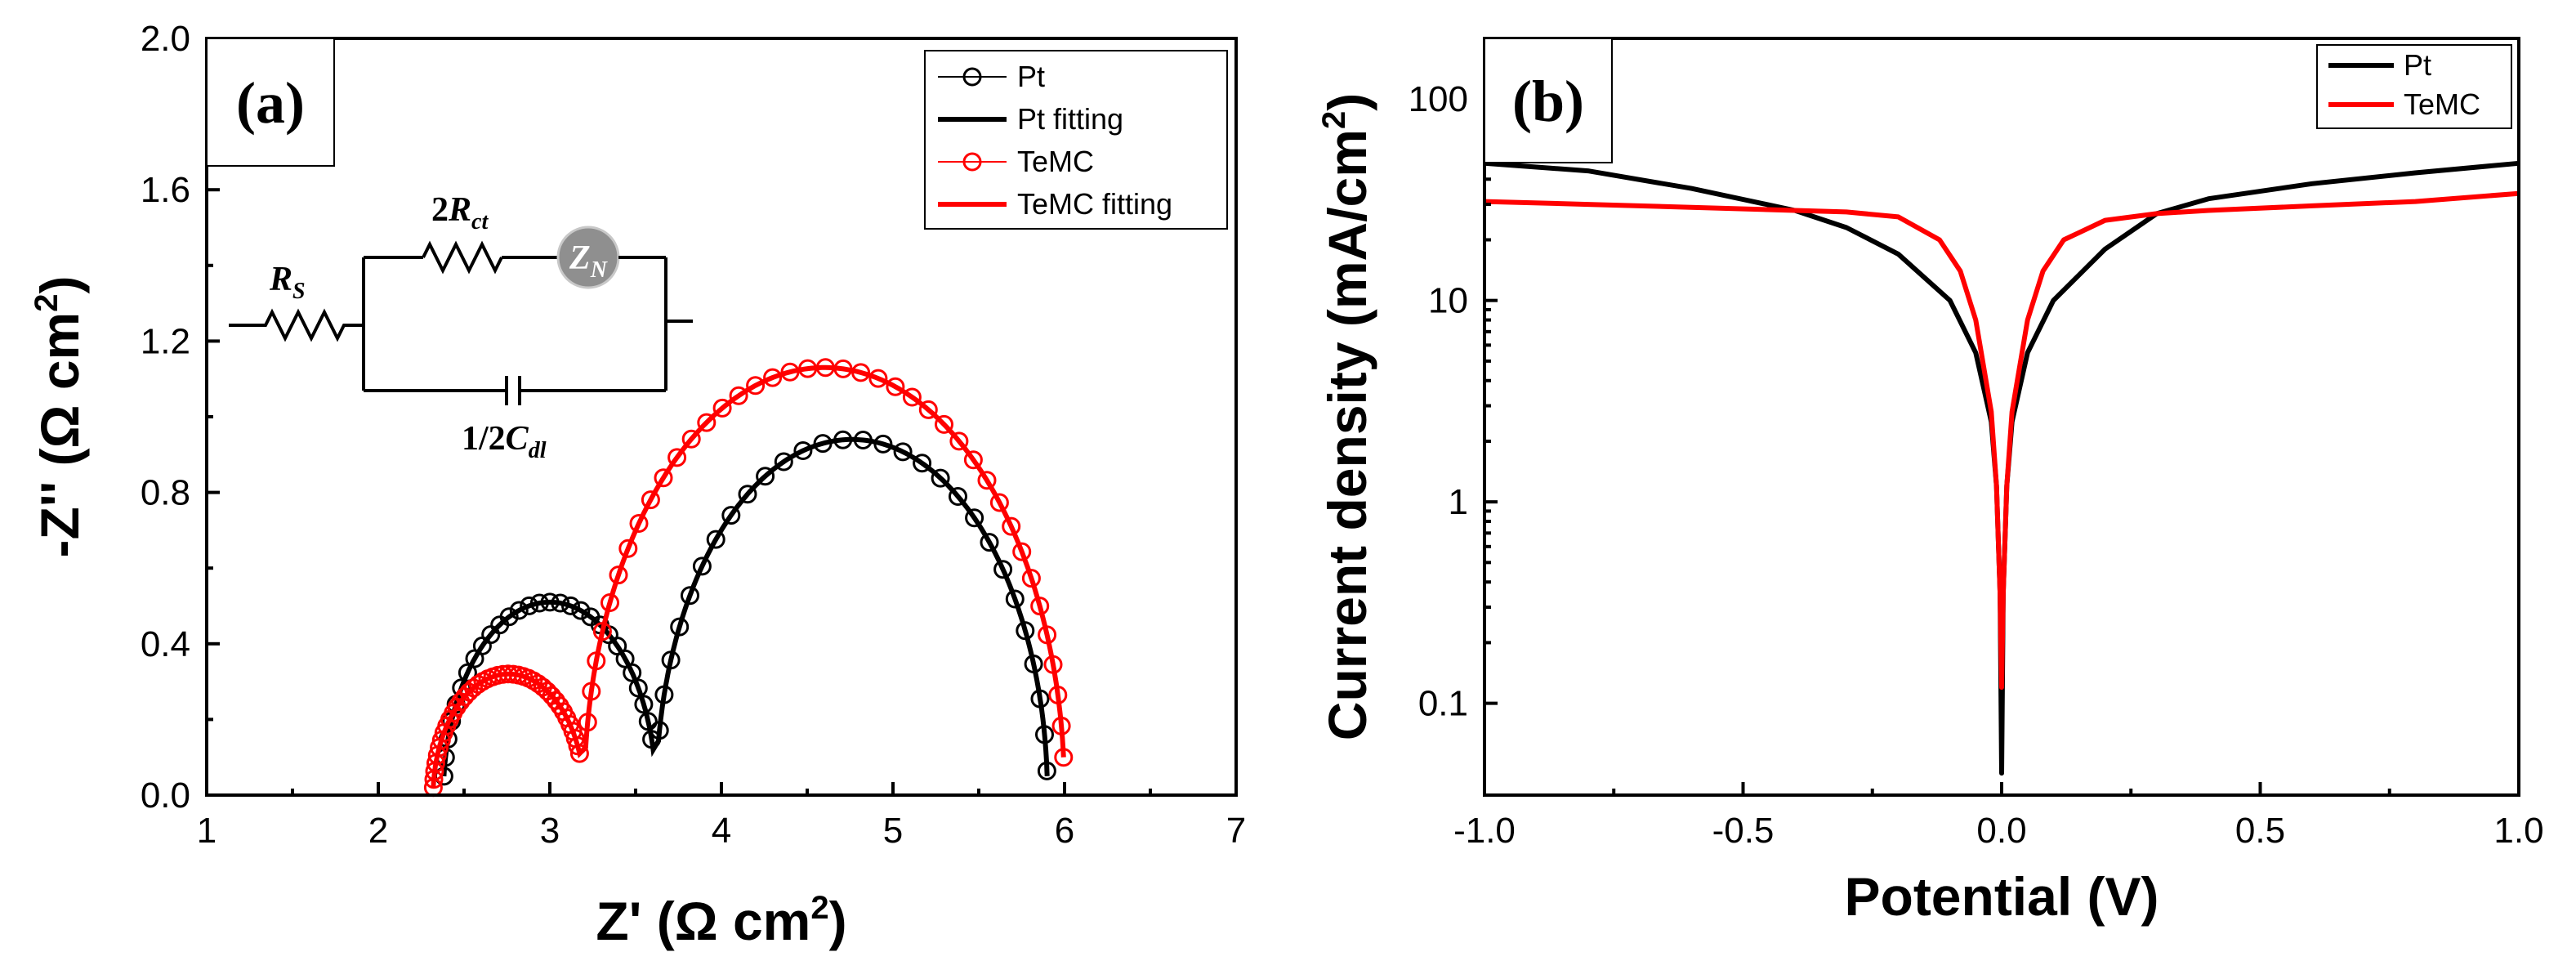  Describe the element at coordinates (1485, 831) in the screenshot. I see `x-tick-label: -1.0` at that location.